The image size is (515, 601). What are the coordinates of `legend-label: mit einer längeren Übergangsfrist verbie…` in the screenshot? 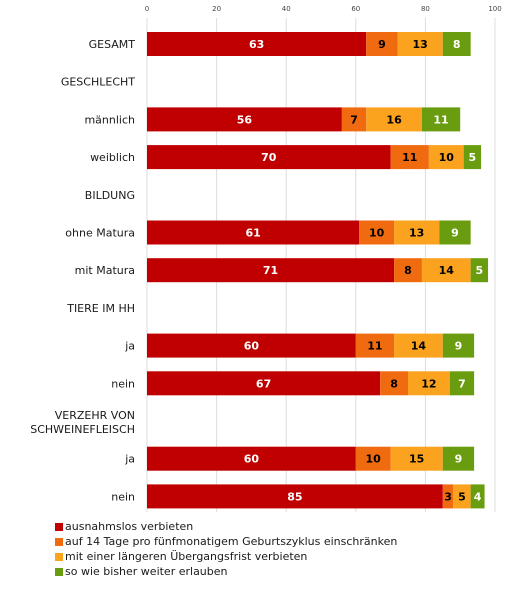 It's located at (186, 556).